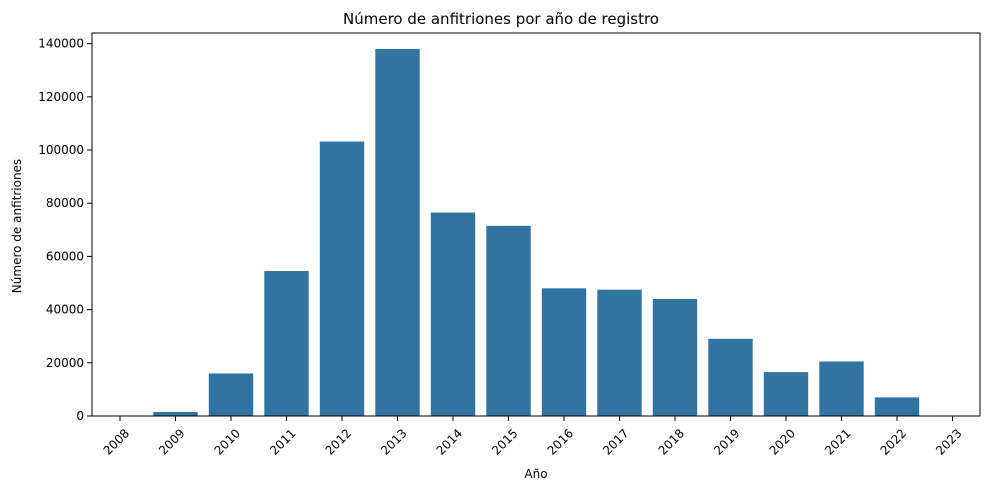  What do you see at coordinates (65, 310) in the screenshot?
I see `y-tick-label: 40000` at bounding box center [65, 310].